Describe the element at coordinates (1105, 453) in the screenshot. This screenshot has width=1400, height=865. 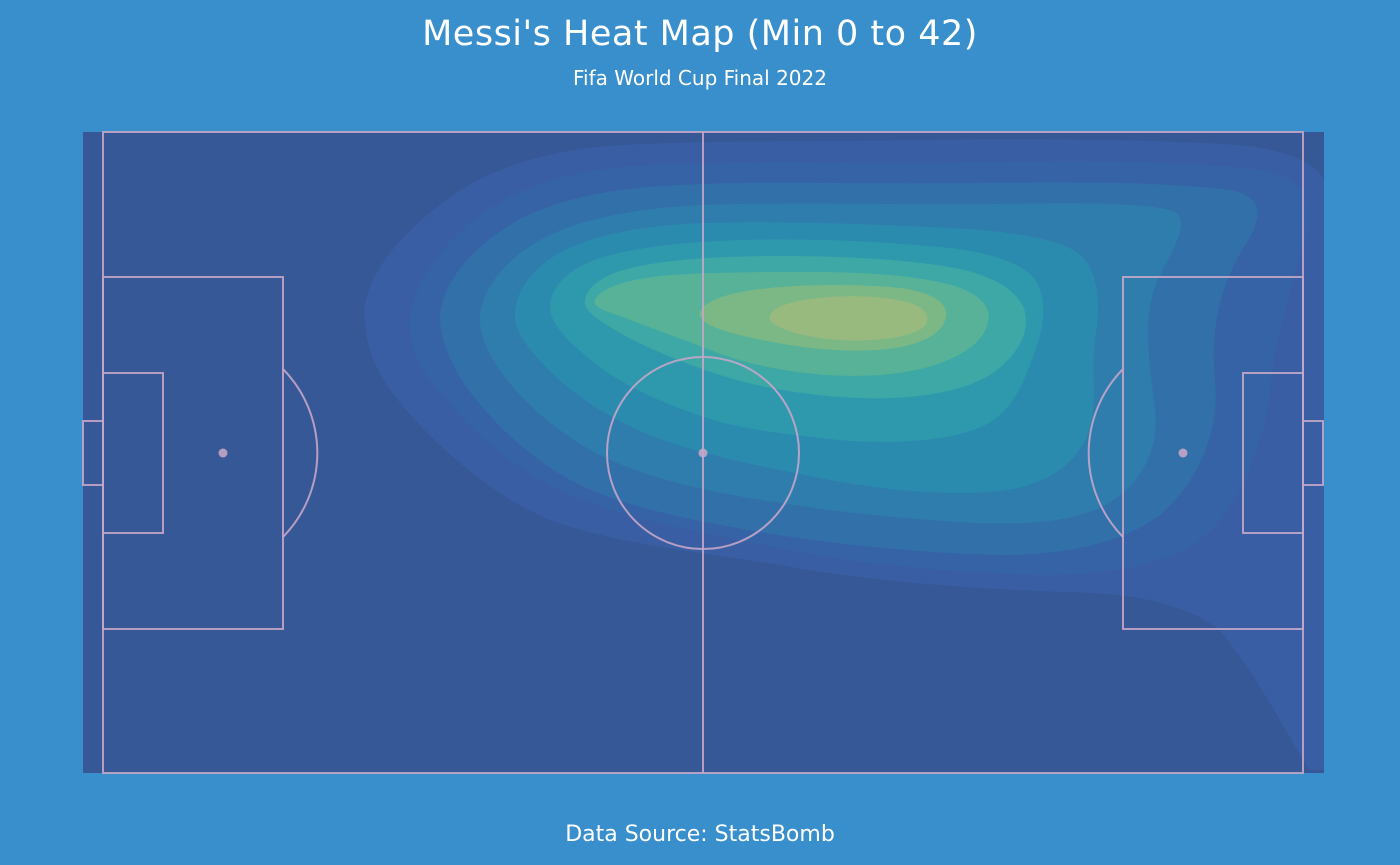
I see `right-penalty-arc` at that location.